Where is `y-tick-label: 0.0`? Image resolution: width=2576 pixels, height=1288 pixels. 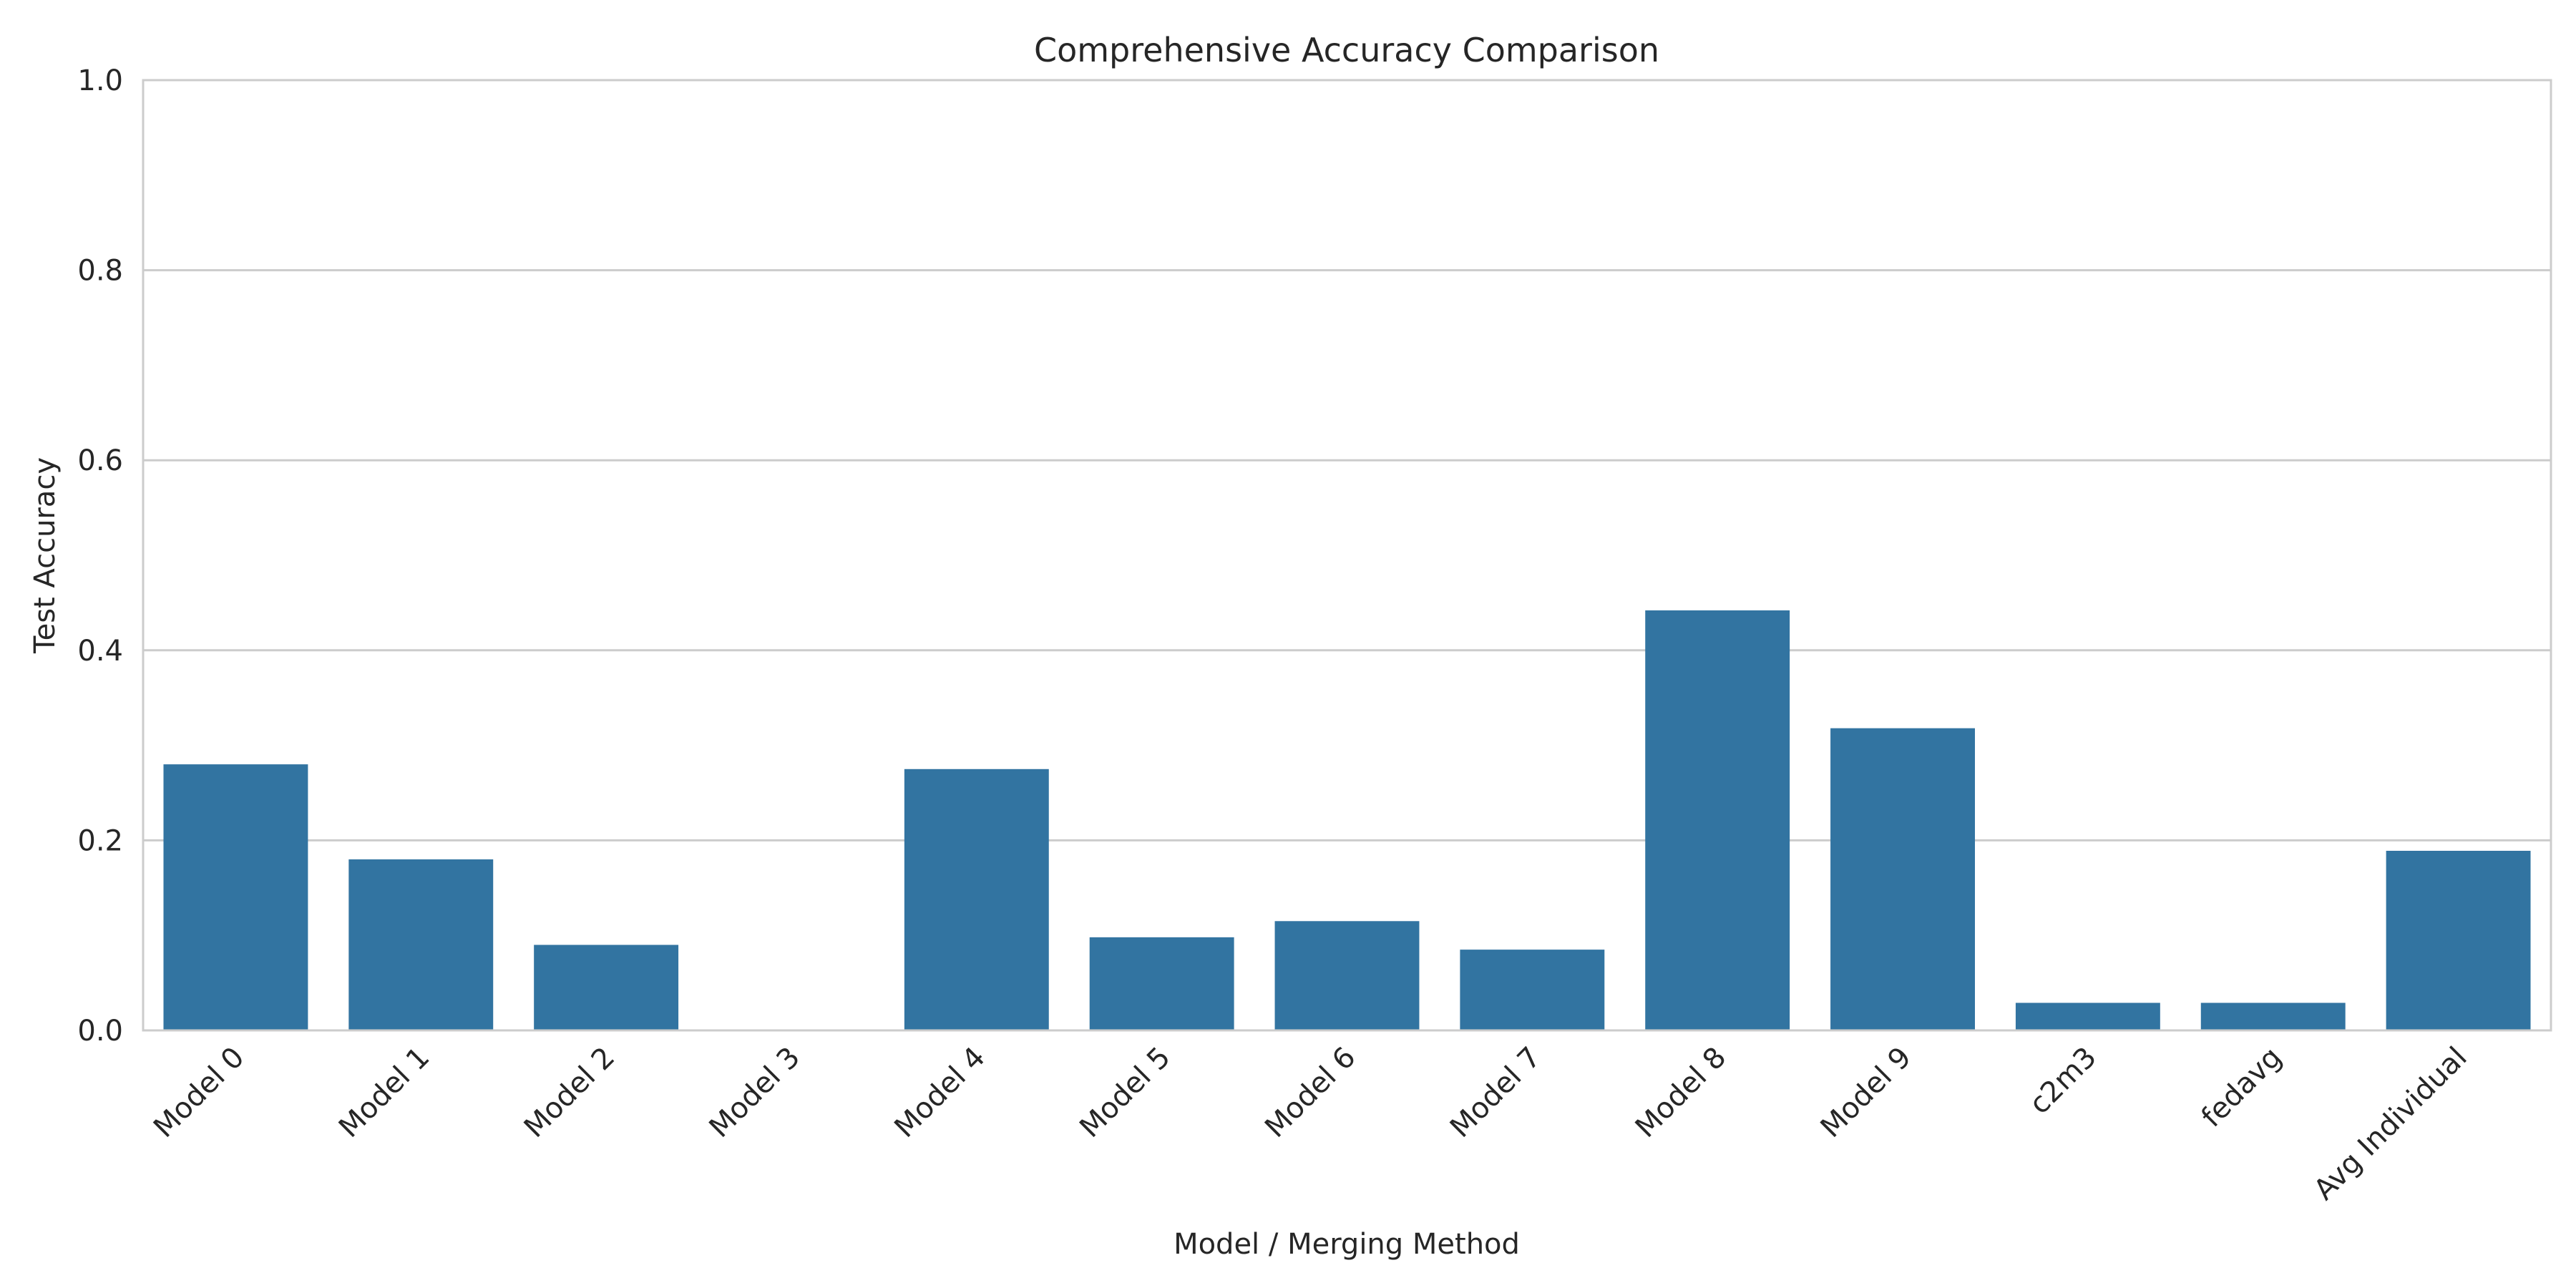 y-tick-label: 0.0 is located at coordinates (100, 1031).